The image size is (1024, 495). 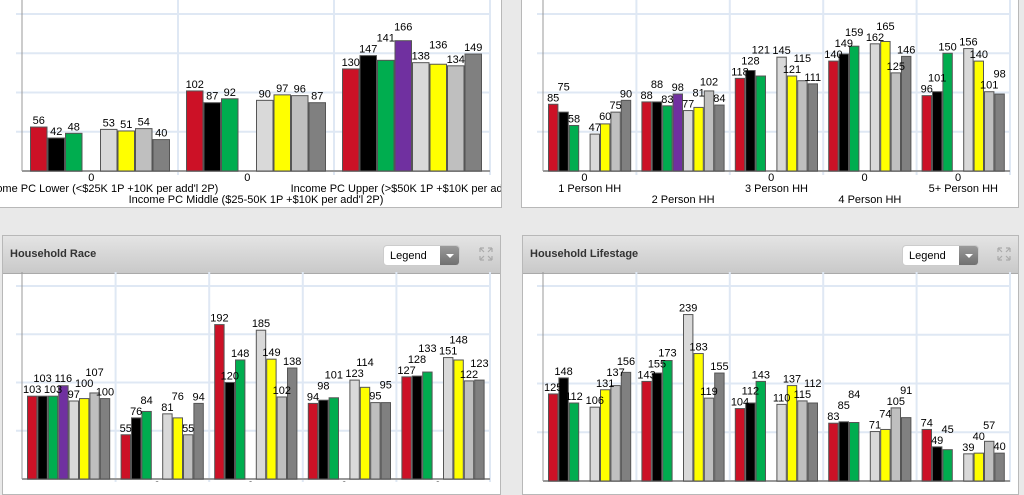 I want to click on data-label: 239, so click(x=688, y=309).